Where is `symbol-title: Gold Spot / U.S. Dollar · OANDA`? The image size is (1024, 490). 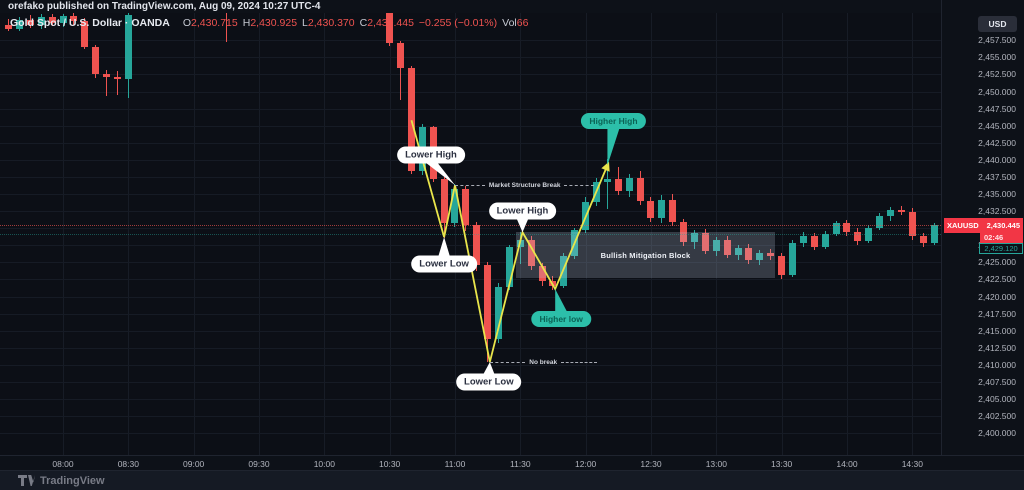
symbol-title: Gold Spot / U.S. Dollar · OANDA is located at coordinates (90, 23).